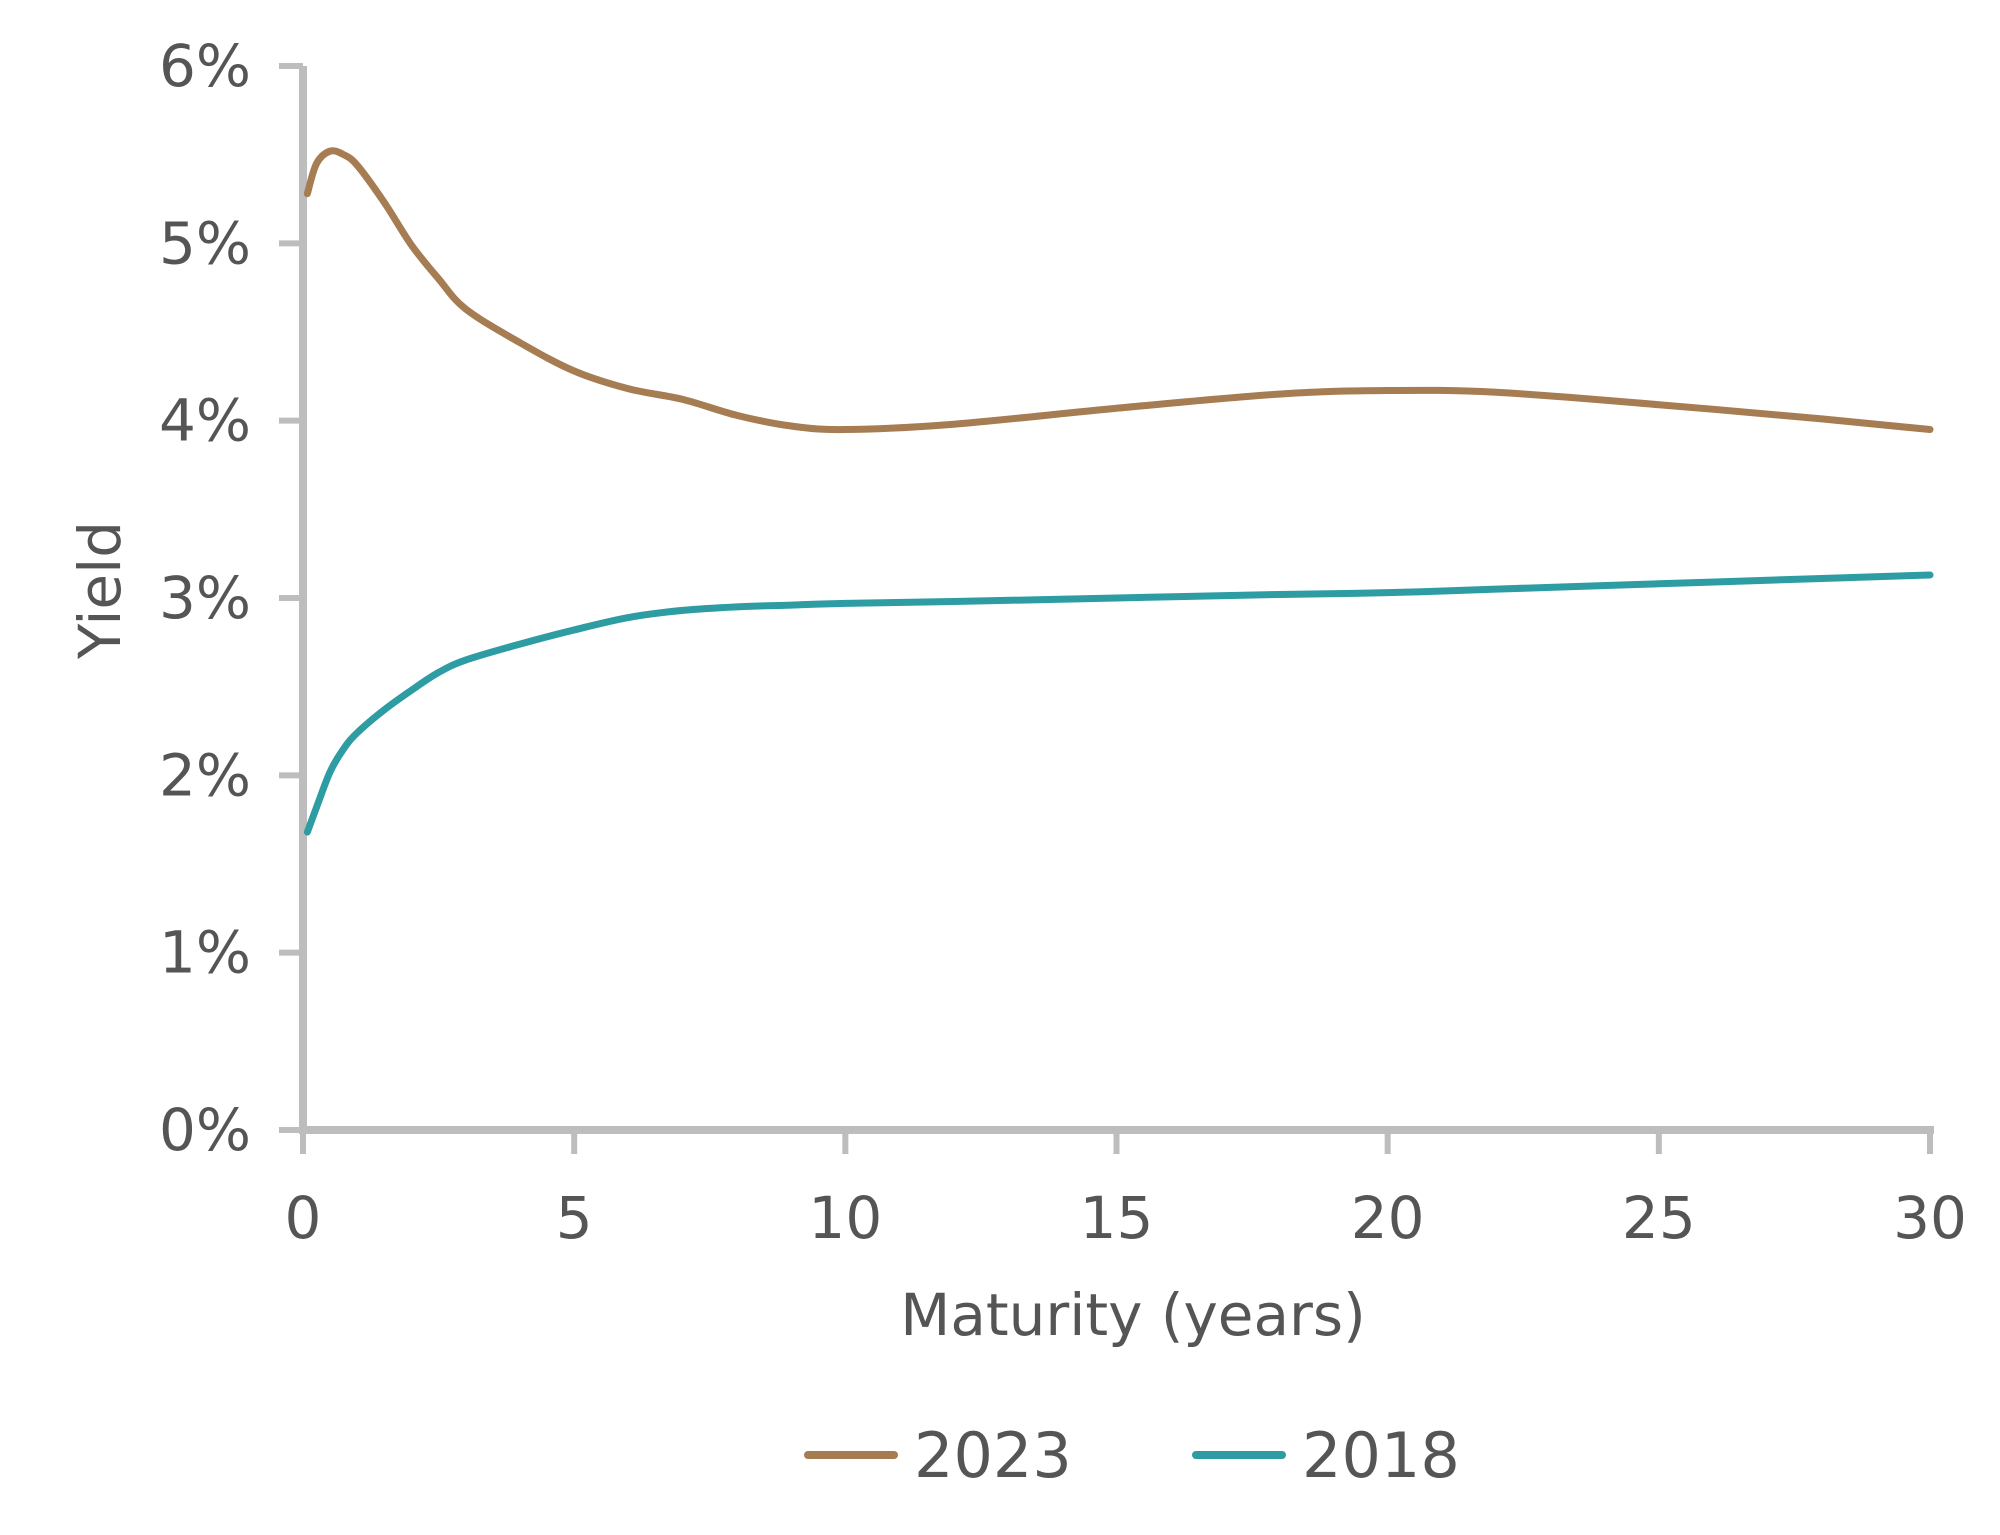  What do you see at coordinates (205, 243) in the screenshot?
I see `y-tick-label: 5%` at bounding box center [205, 243].